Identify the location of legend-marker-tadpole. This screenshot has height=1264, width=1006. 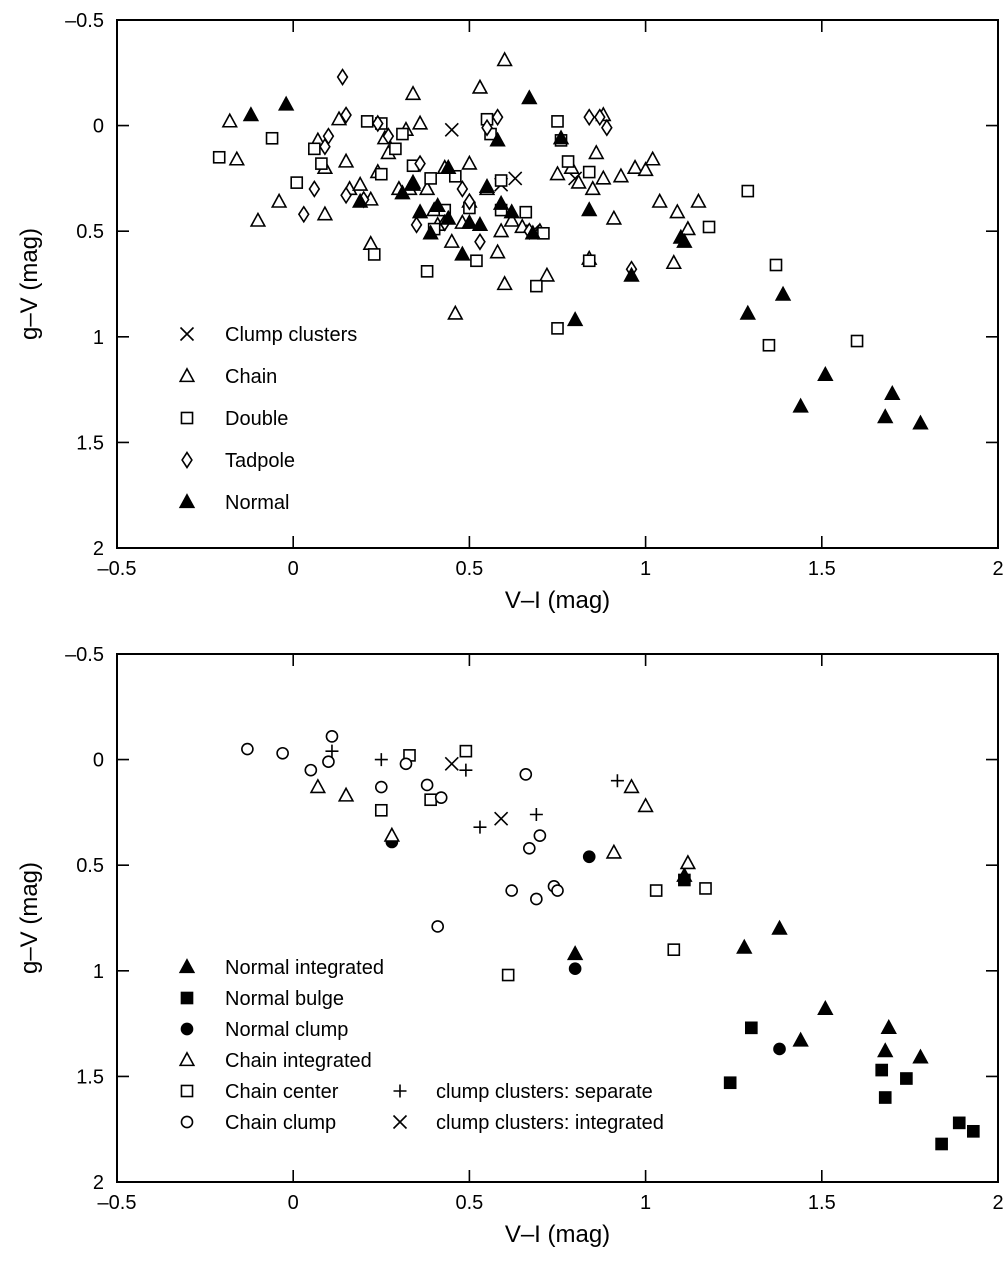
(187, 460).